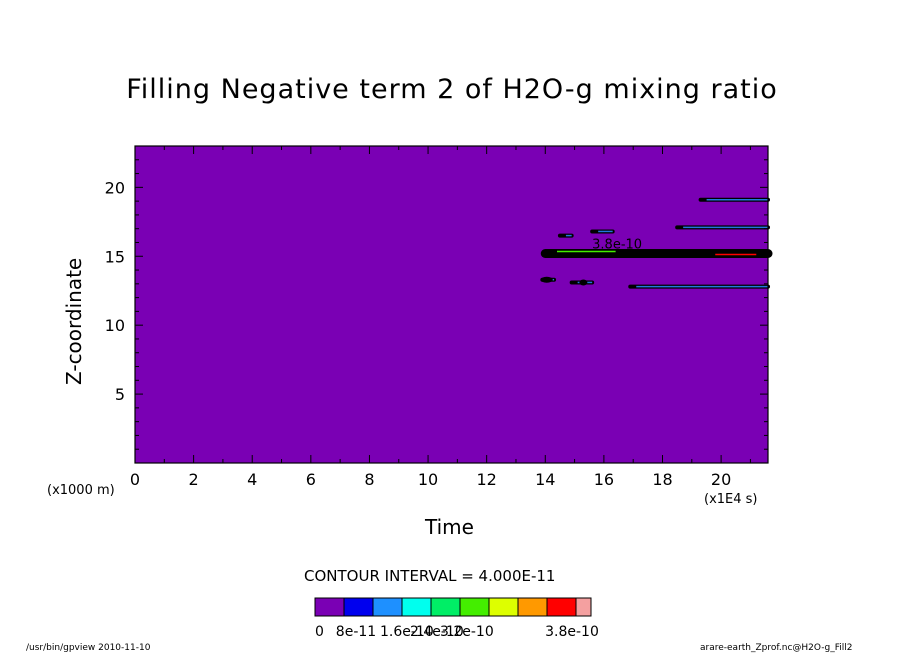 This screenshot has height=654, width=904. What do you see at coordinates (319, 632) in the screenshot?
I see `colorbar-label: 0` at bounding box center [319, 632].